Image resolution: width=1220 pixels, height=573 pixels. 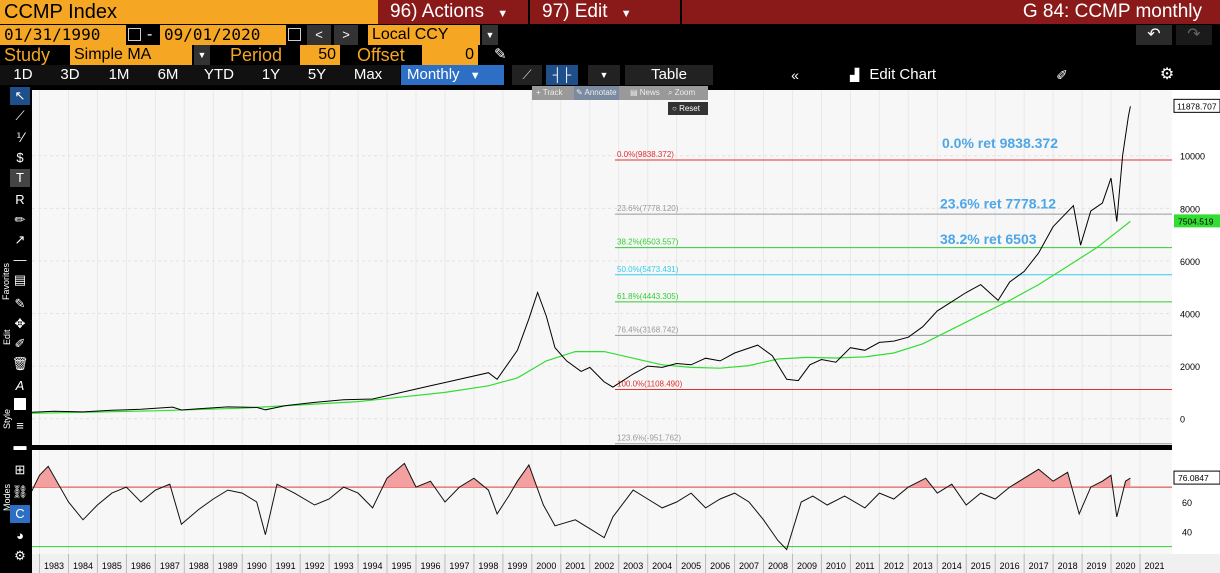 What do you see at coordinates (562, 75) in the screenshot?
I see `bar-chart-icon: ┤├` at bounding box center [562, 75].